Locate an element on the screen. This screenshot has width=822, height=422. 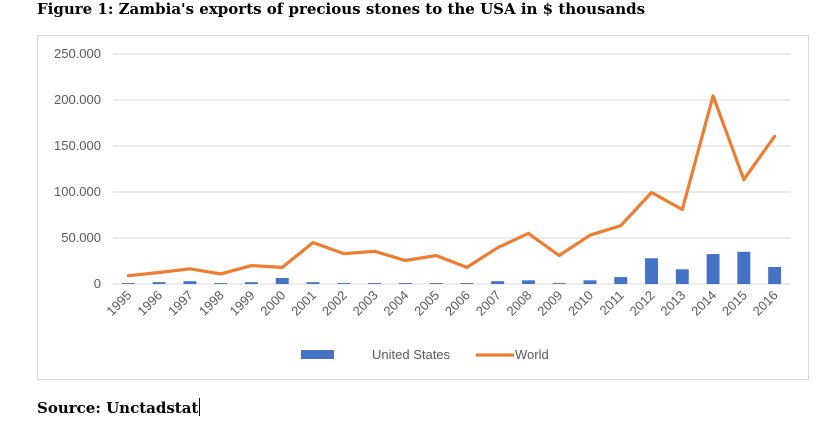
x-tick-label: 2009 is located at coordinates (549, 303).